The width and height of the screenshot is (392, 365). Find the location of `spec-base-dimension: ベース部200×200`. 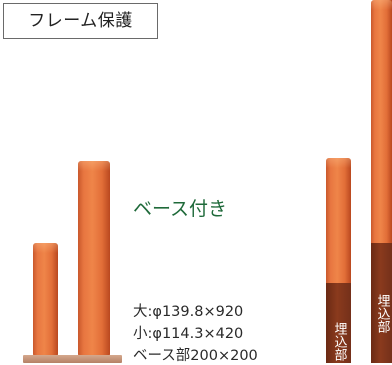

spec-base-dimension: ベース部200×200 is located at coordinates (195, 356).